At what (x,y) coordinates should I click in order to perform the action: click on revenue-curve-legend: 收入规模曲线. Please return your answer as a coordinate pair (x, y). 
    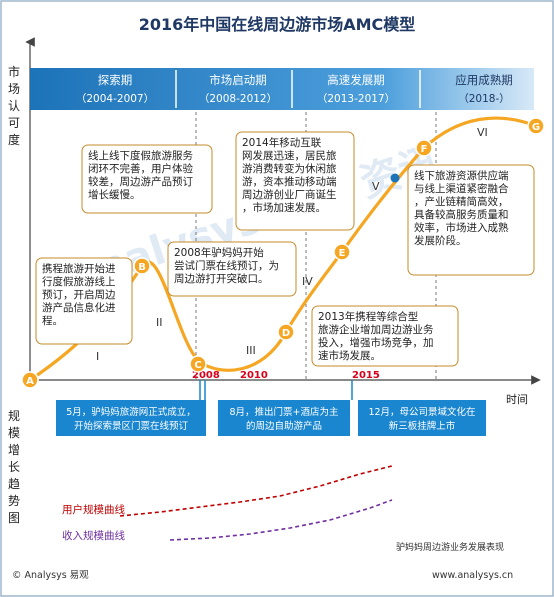
    Looking at the image, I should click on (93, 535).